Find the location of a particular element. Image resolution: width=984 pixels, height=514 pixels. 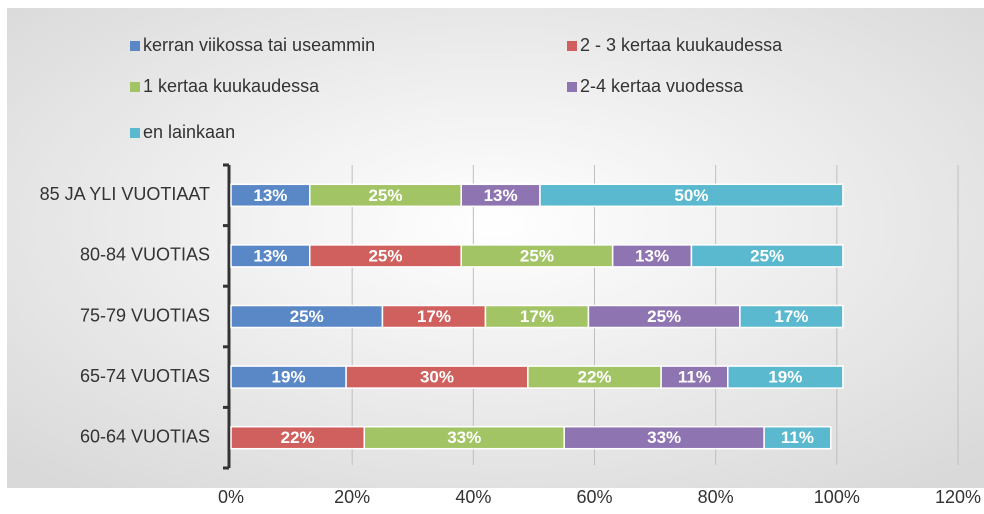

y-tick-label: 65-74 VUOTIAS is located at coordinates (145, 376).